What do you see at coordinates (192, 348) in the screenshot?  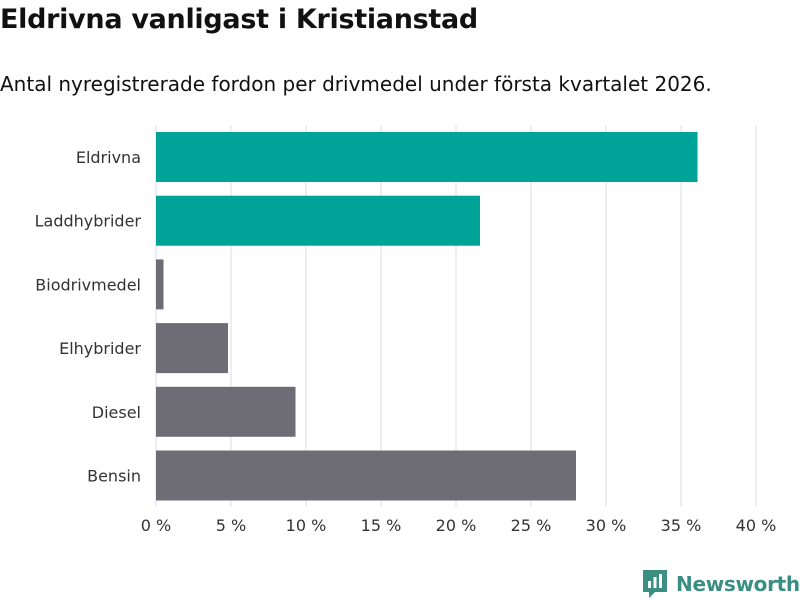 I see `bar-elhybrider` at bounding box center [192, 348].